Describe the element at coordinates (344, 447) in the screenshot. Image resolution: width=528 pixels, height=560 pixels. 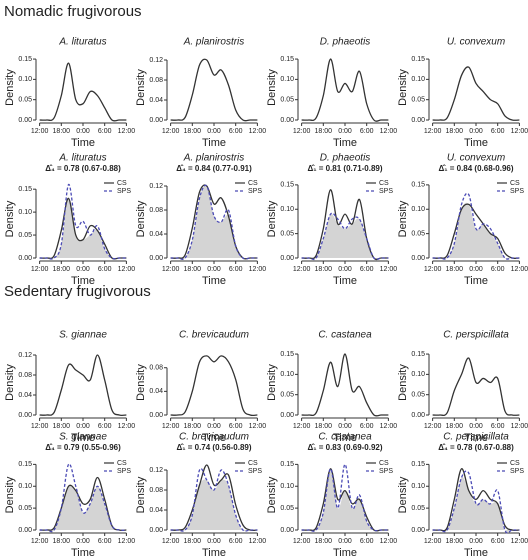
I see `overlap-estimate: Δ̂₁ = 0.83 (0.69-0.92)` at that location.